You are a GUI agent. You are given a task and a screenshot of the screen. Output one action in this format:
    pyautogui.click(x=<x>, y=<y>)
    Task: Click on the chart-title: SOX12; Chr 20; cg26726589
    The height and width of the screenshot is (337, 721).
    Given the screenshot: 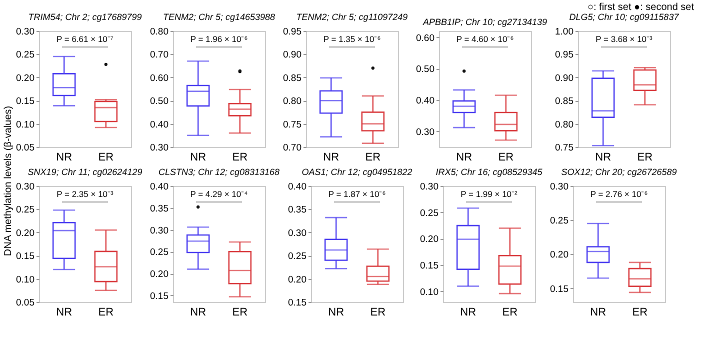 What is the action you would take?
    pyautogui.click(x=619, y=172)
    